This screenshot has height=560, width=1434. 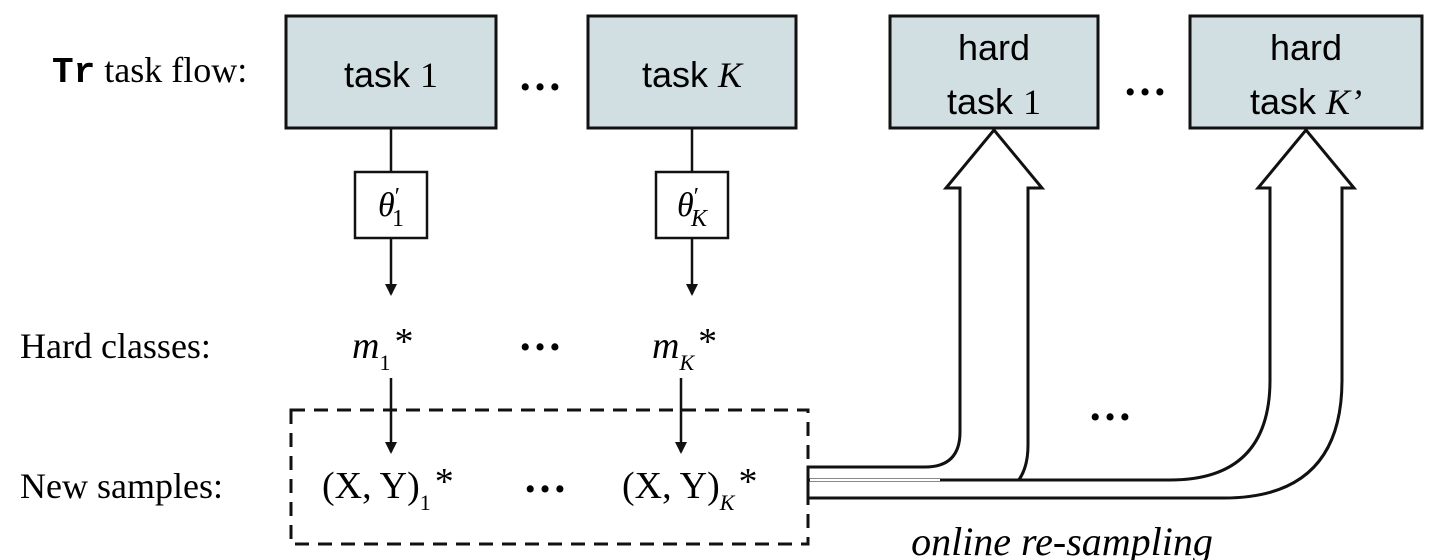 What do you see at coordinates (382, 348) in the screenshot?
I see `hard-class-1: m1 *` at bounding box center [382, 348].